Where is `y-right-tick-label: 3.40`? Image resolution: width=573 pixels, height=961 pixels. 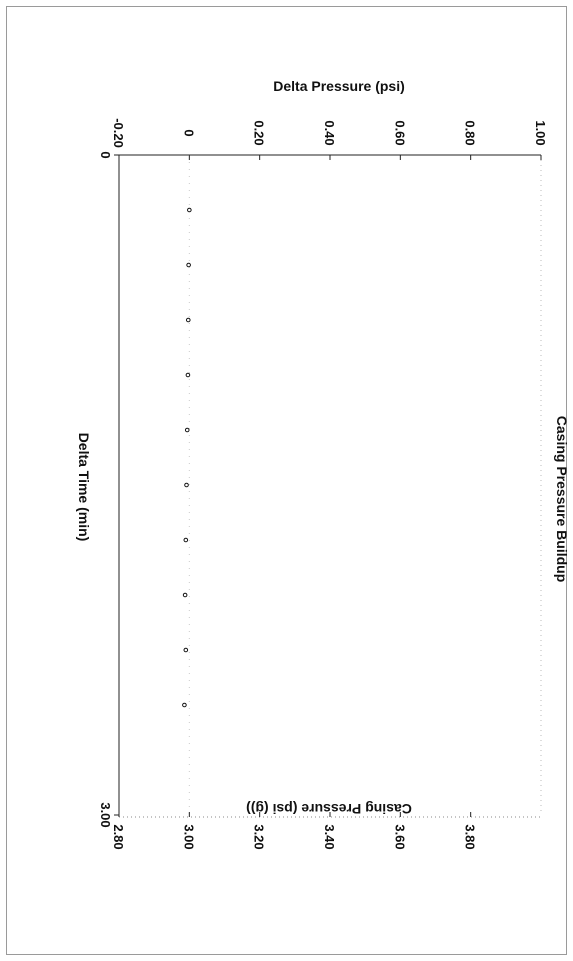 y-right-tick-label: 3.40 is located at coordinates (329, 836).